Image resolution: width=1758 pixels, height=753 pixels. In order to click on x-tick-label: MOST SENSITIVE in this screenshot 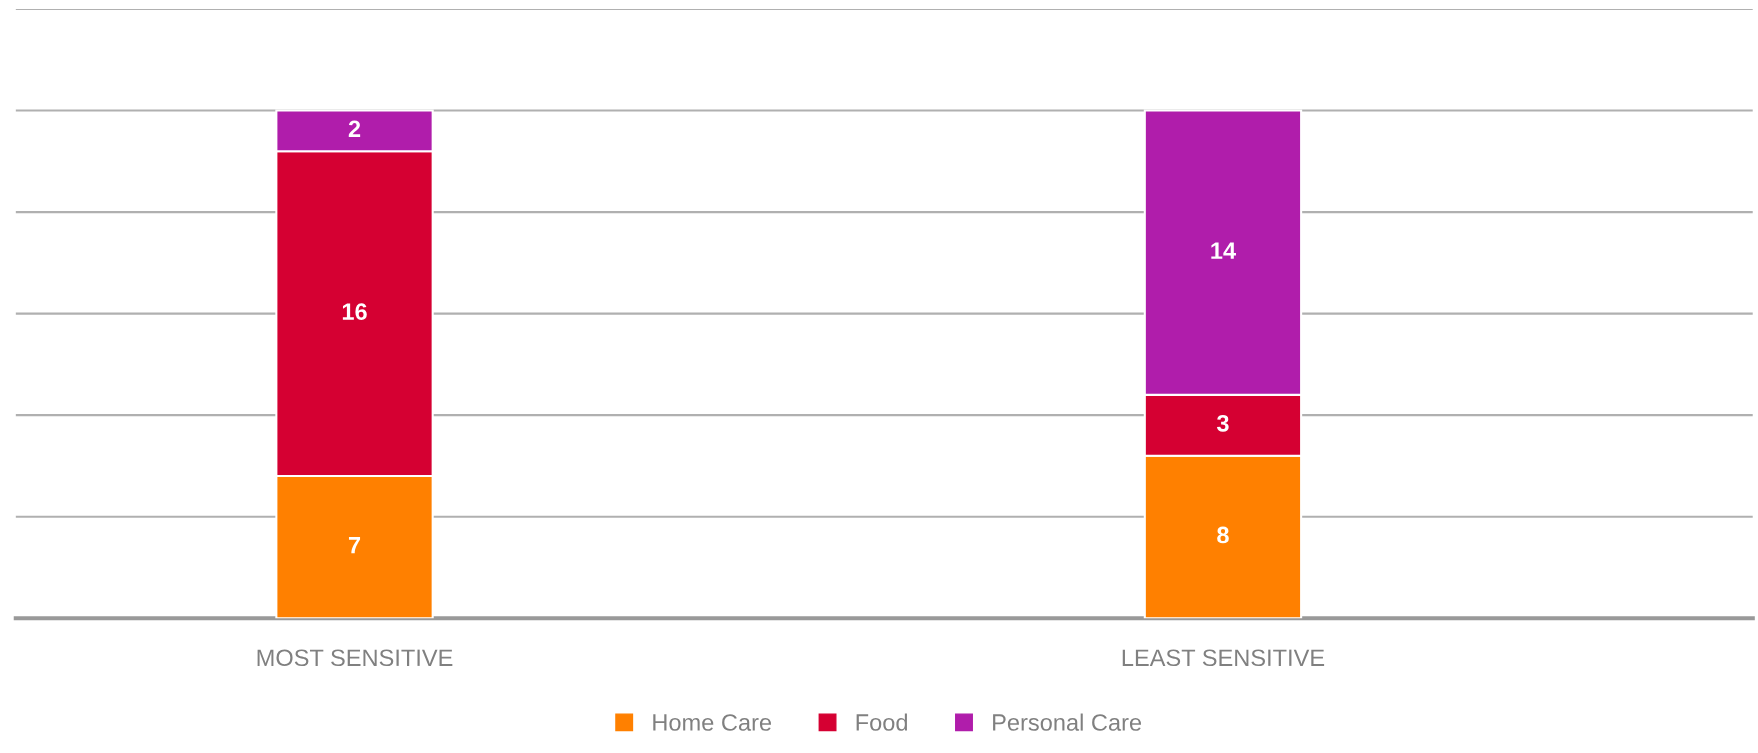, I will do `click(355, 658)`.